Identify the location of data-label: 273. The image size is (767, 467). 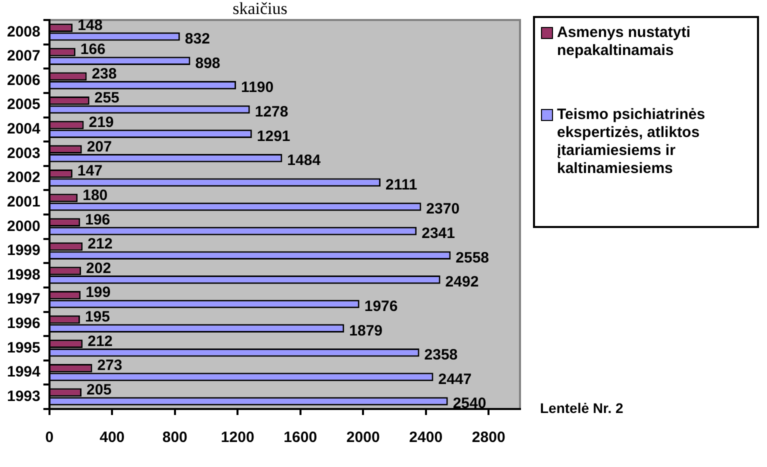
(109, 365).